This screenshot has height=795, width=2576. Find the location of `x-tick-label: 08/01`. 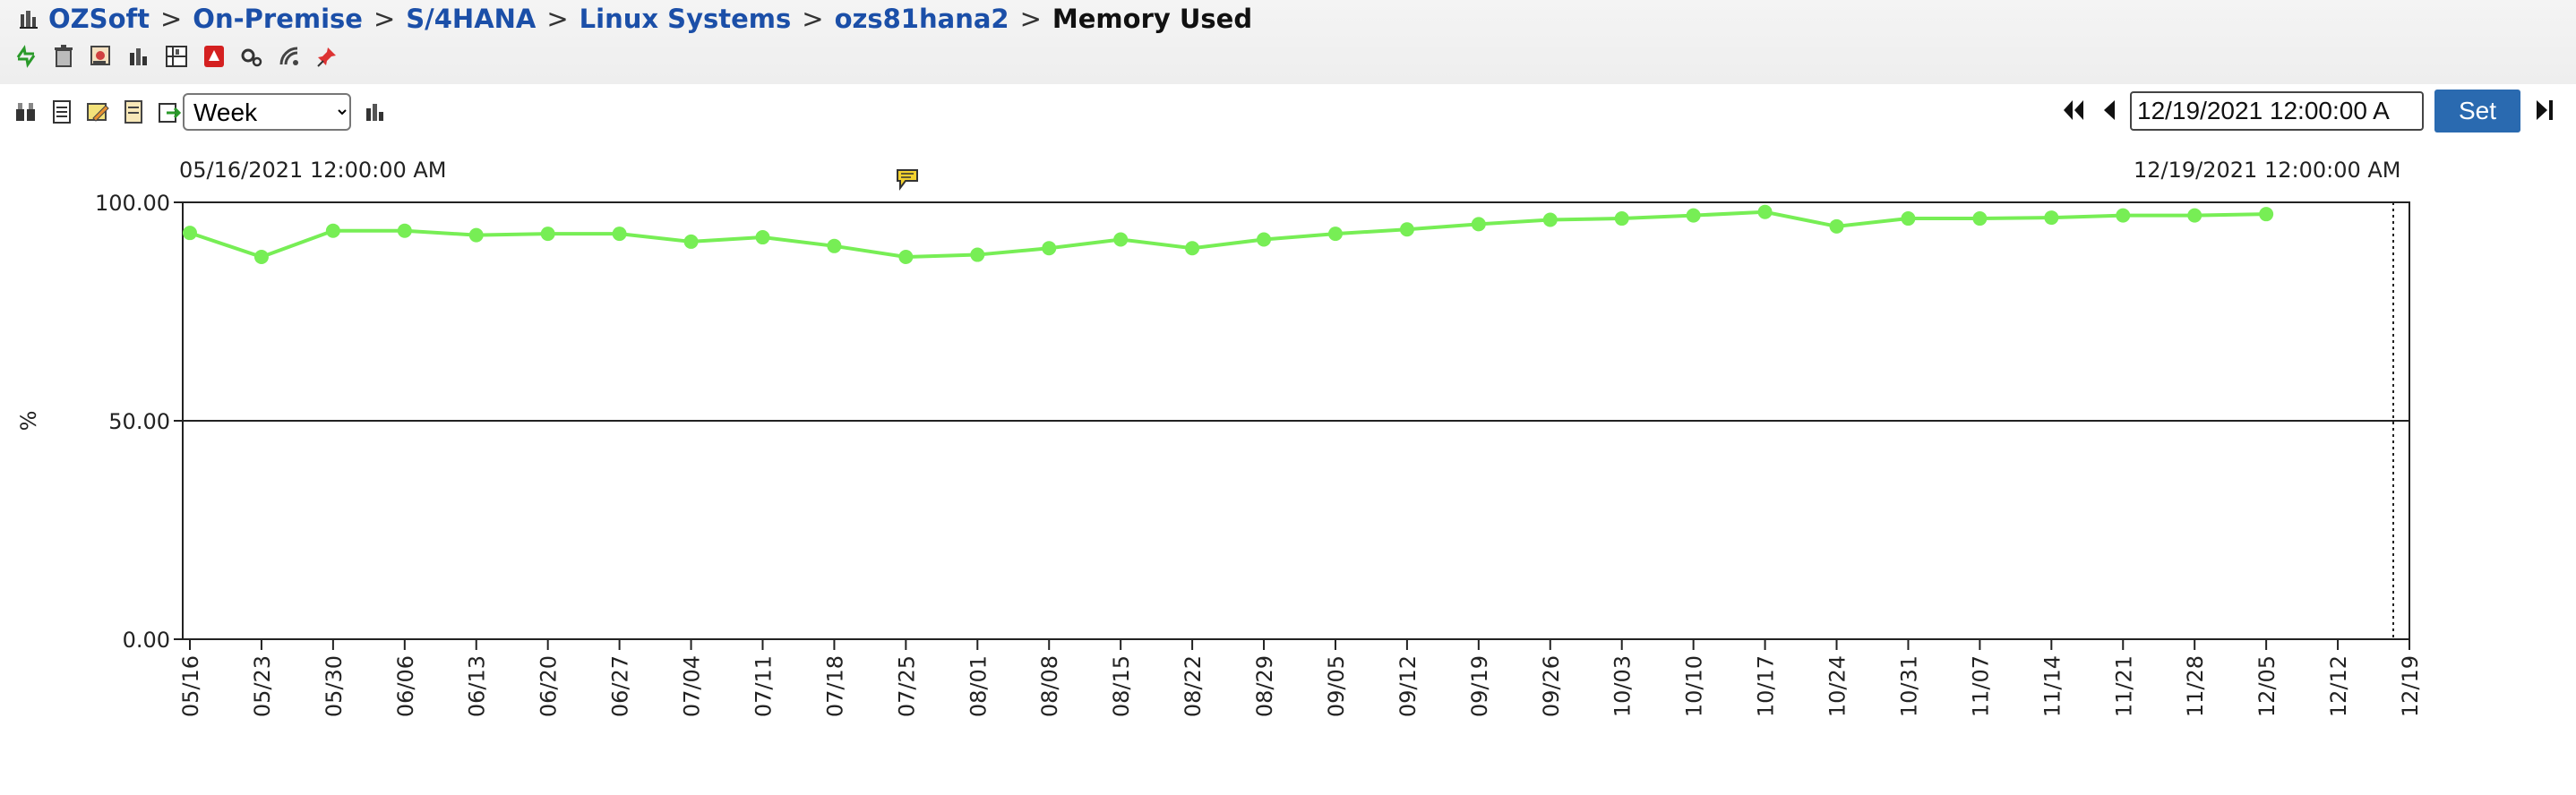

x-tick-label: 08/01 is located at coordinates (978, 686).